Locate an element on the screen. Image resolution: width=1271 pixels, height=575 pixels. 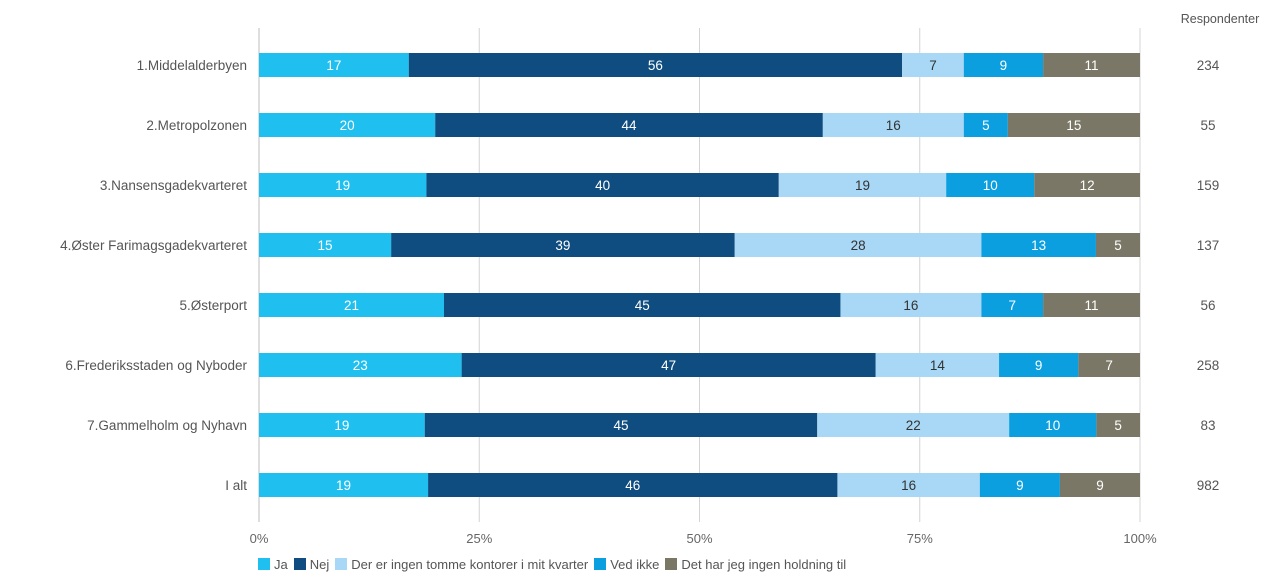
category-label: 4.Øster Farimagsgadekvarteret is located at coordinates (153, 245).